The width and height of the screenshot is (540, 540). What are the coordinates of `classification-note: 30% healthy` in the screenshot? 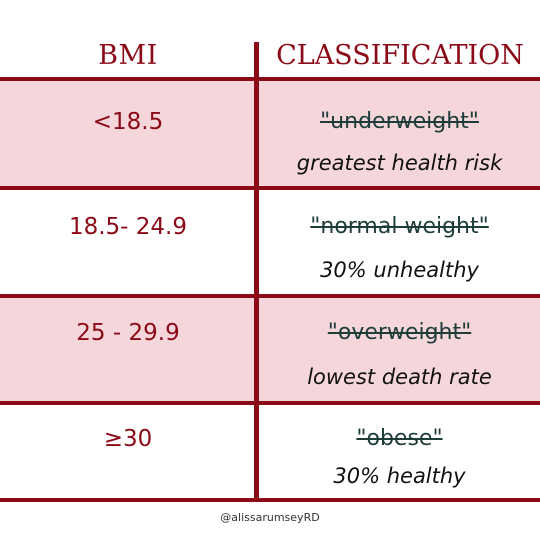 It's located at (399, 476).